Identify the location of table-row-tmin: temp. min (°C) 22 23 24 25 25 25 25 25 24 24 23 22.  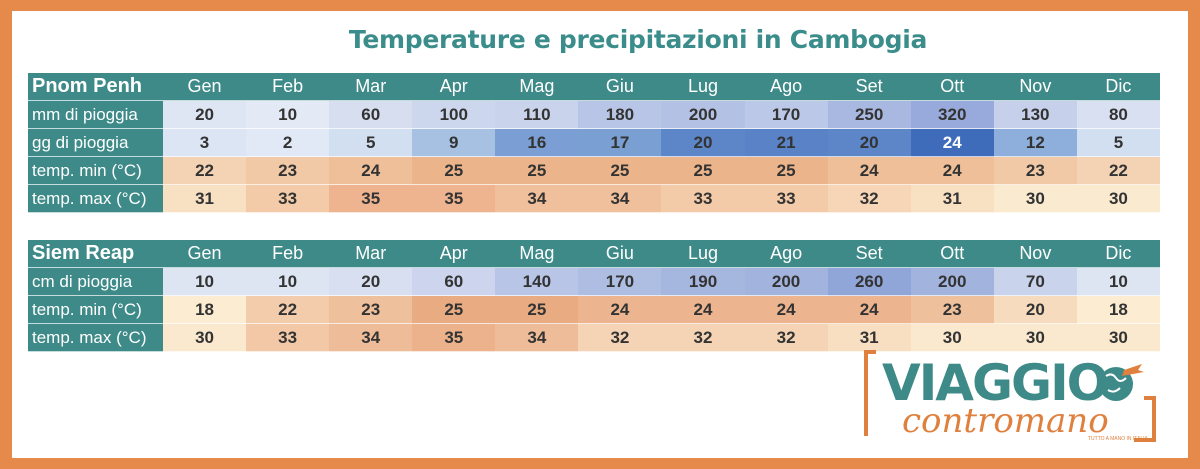
(594, 170).